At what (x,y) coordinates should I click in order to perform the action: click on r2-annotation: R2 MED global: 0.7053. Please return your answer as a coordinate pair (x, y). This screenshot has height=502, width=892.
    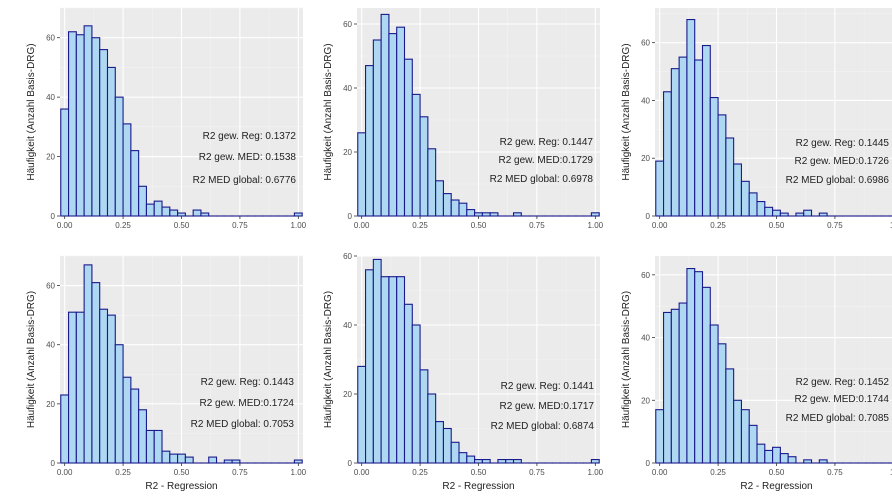
    Looking at the image, I should click on (243, 424).